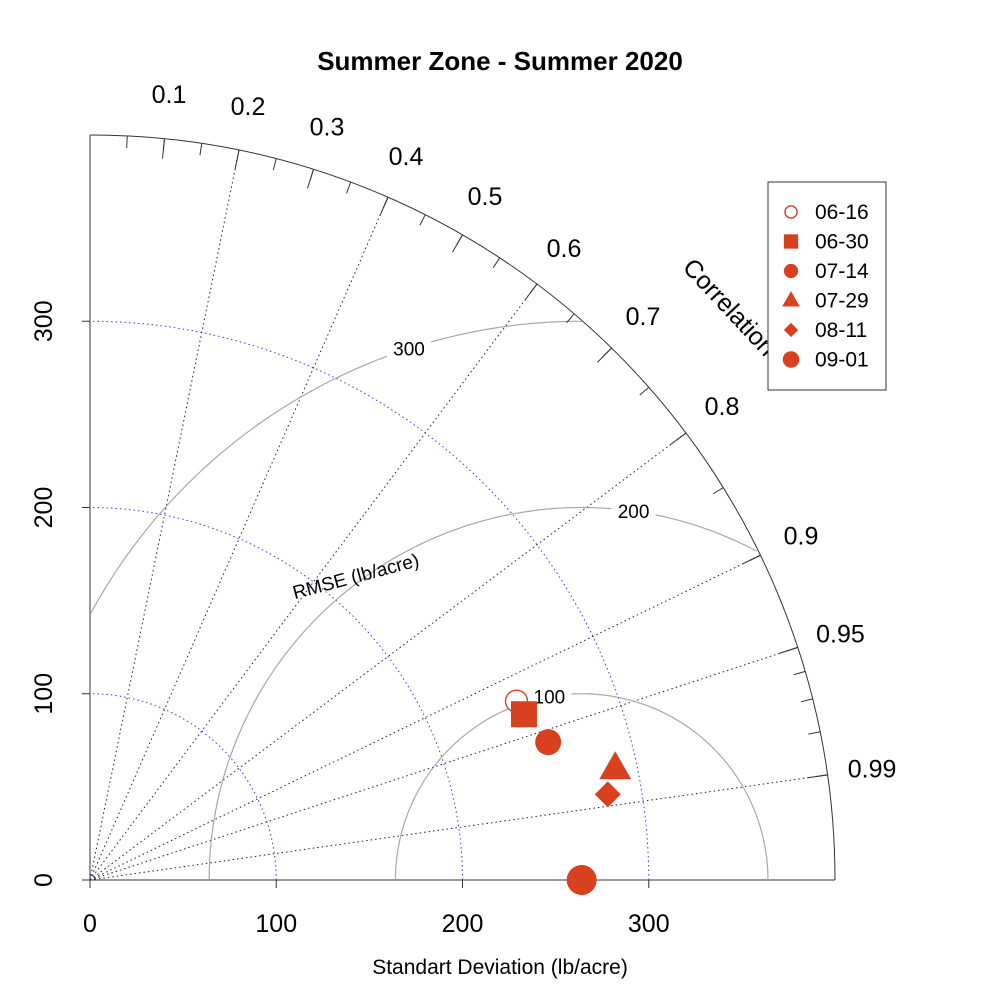 The width and height of the screenshot is (1000, 1000). I want to click on correlation-tick-label: 0.9, so click(801, 537).